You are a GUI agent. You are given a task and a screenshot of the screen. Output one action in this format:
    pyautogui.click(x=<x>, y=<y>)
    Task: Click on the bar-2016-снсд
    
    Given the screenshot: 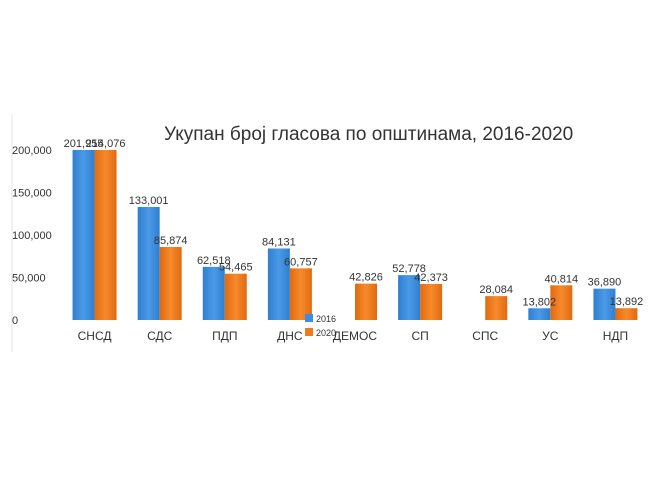 What is the action you would take?
    pyautogui.click(x=83, y=235)
    